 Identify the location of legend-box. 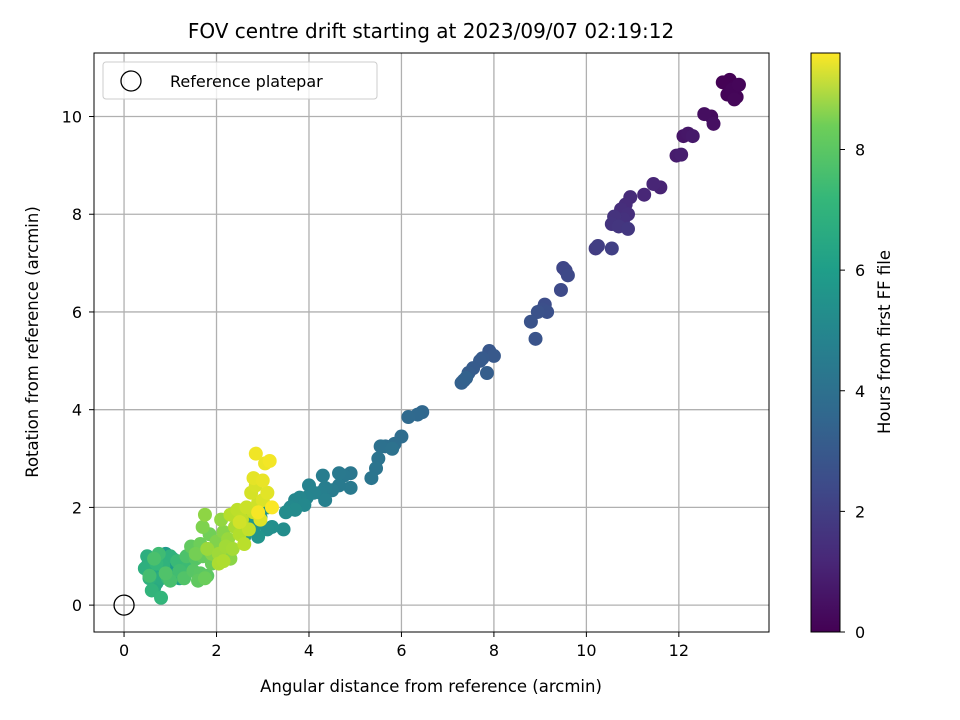
(240, 80).